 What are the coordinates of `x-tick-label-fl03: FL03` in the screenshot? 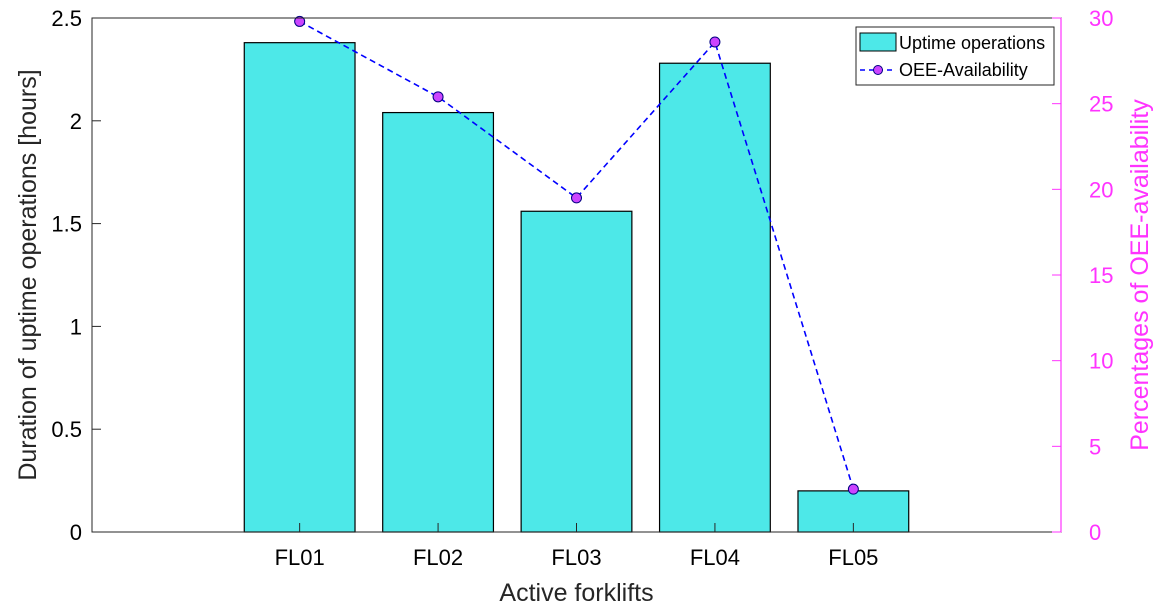 It's located at (576, 557).